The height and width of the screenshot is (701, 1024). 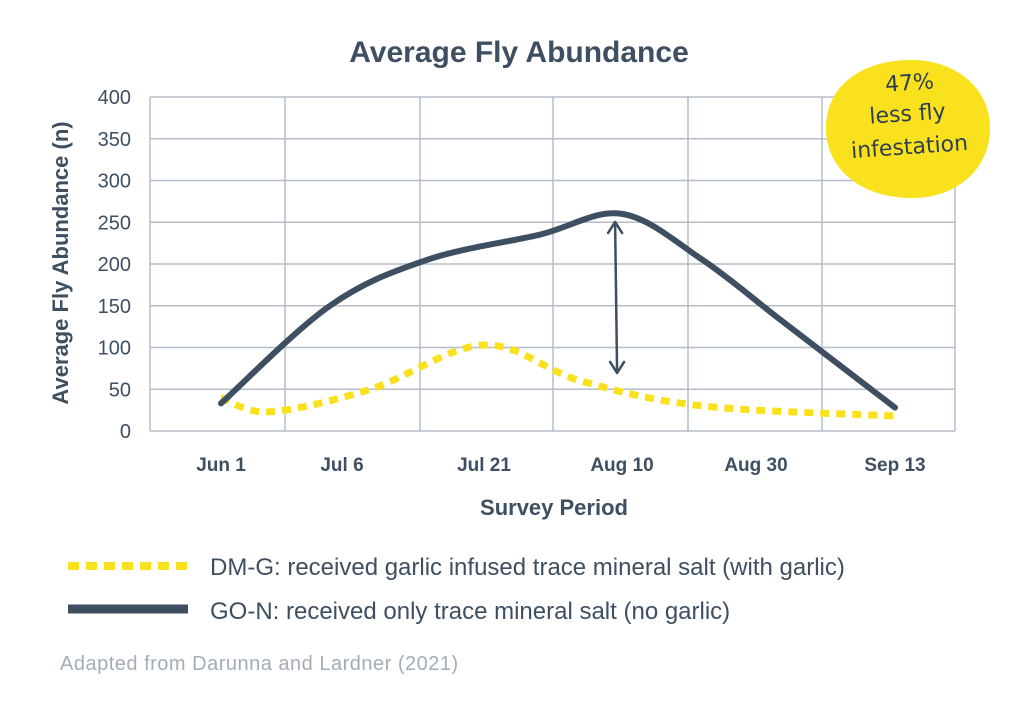 What do you see at coordinates (114, 223) in the screenshot?
I see `y-tick-label: 250` at bounding box center [114, 223].